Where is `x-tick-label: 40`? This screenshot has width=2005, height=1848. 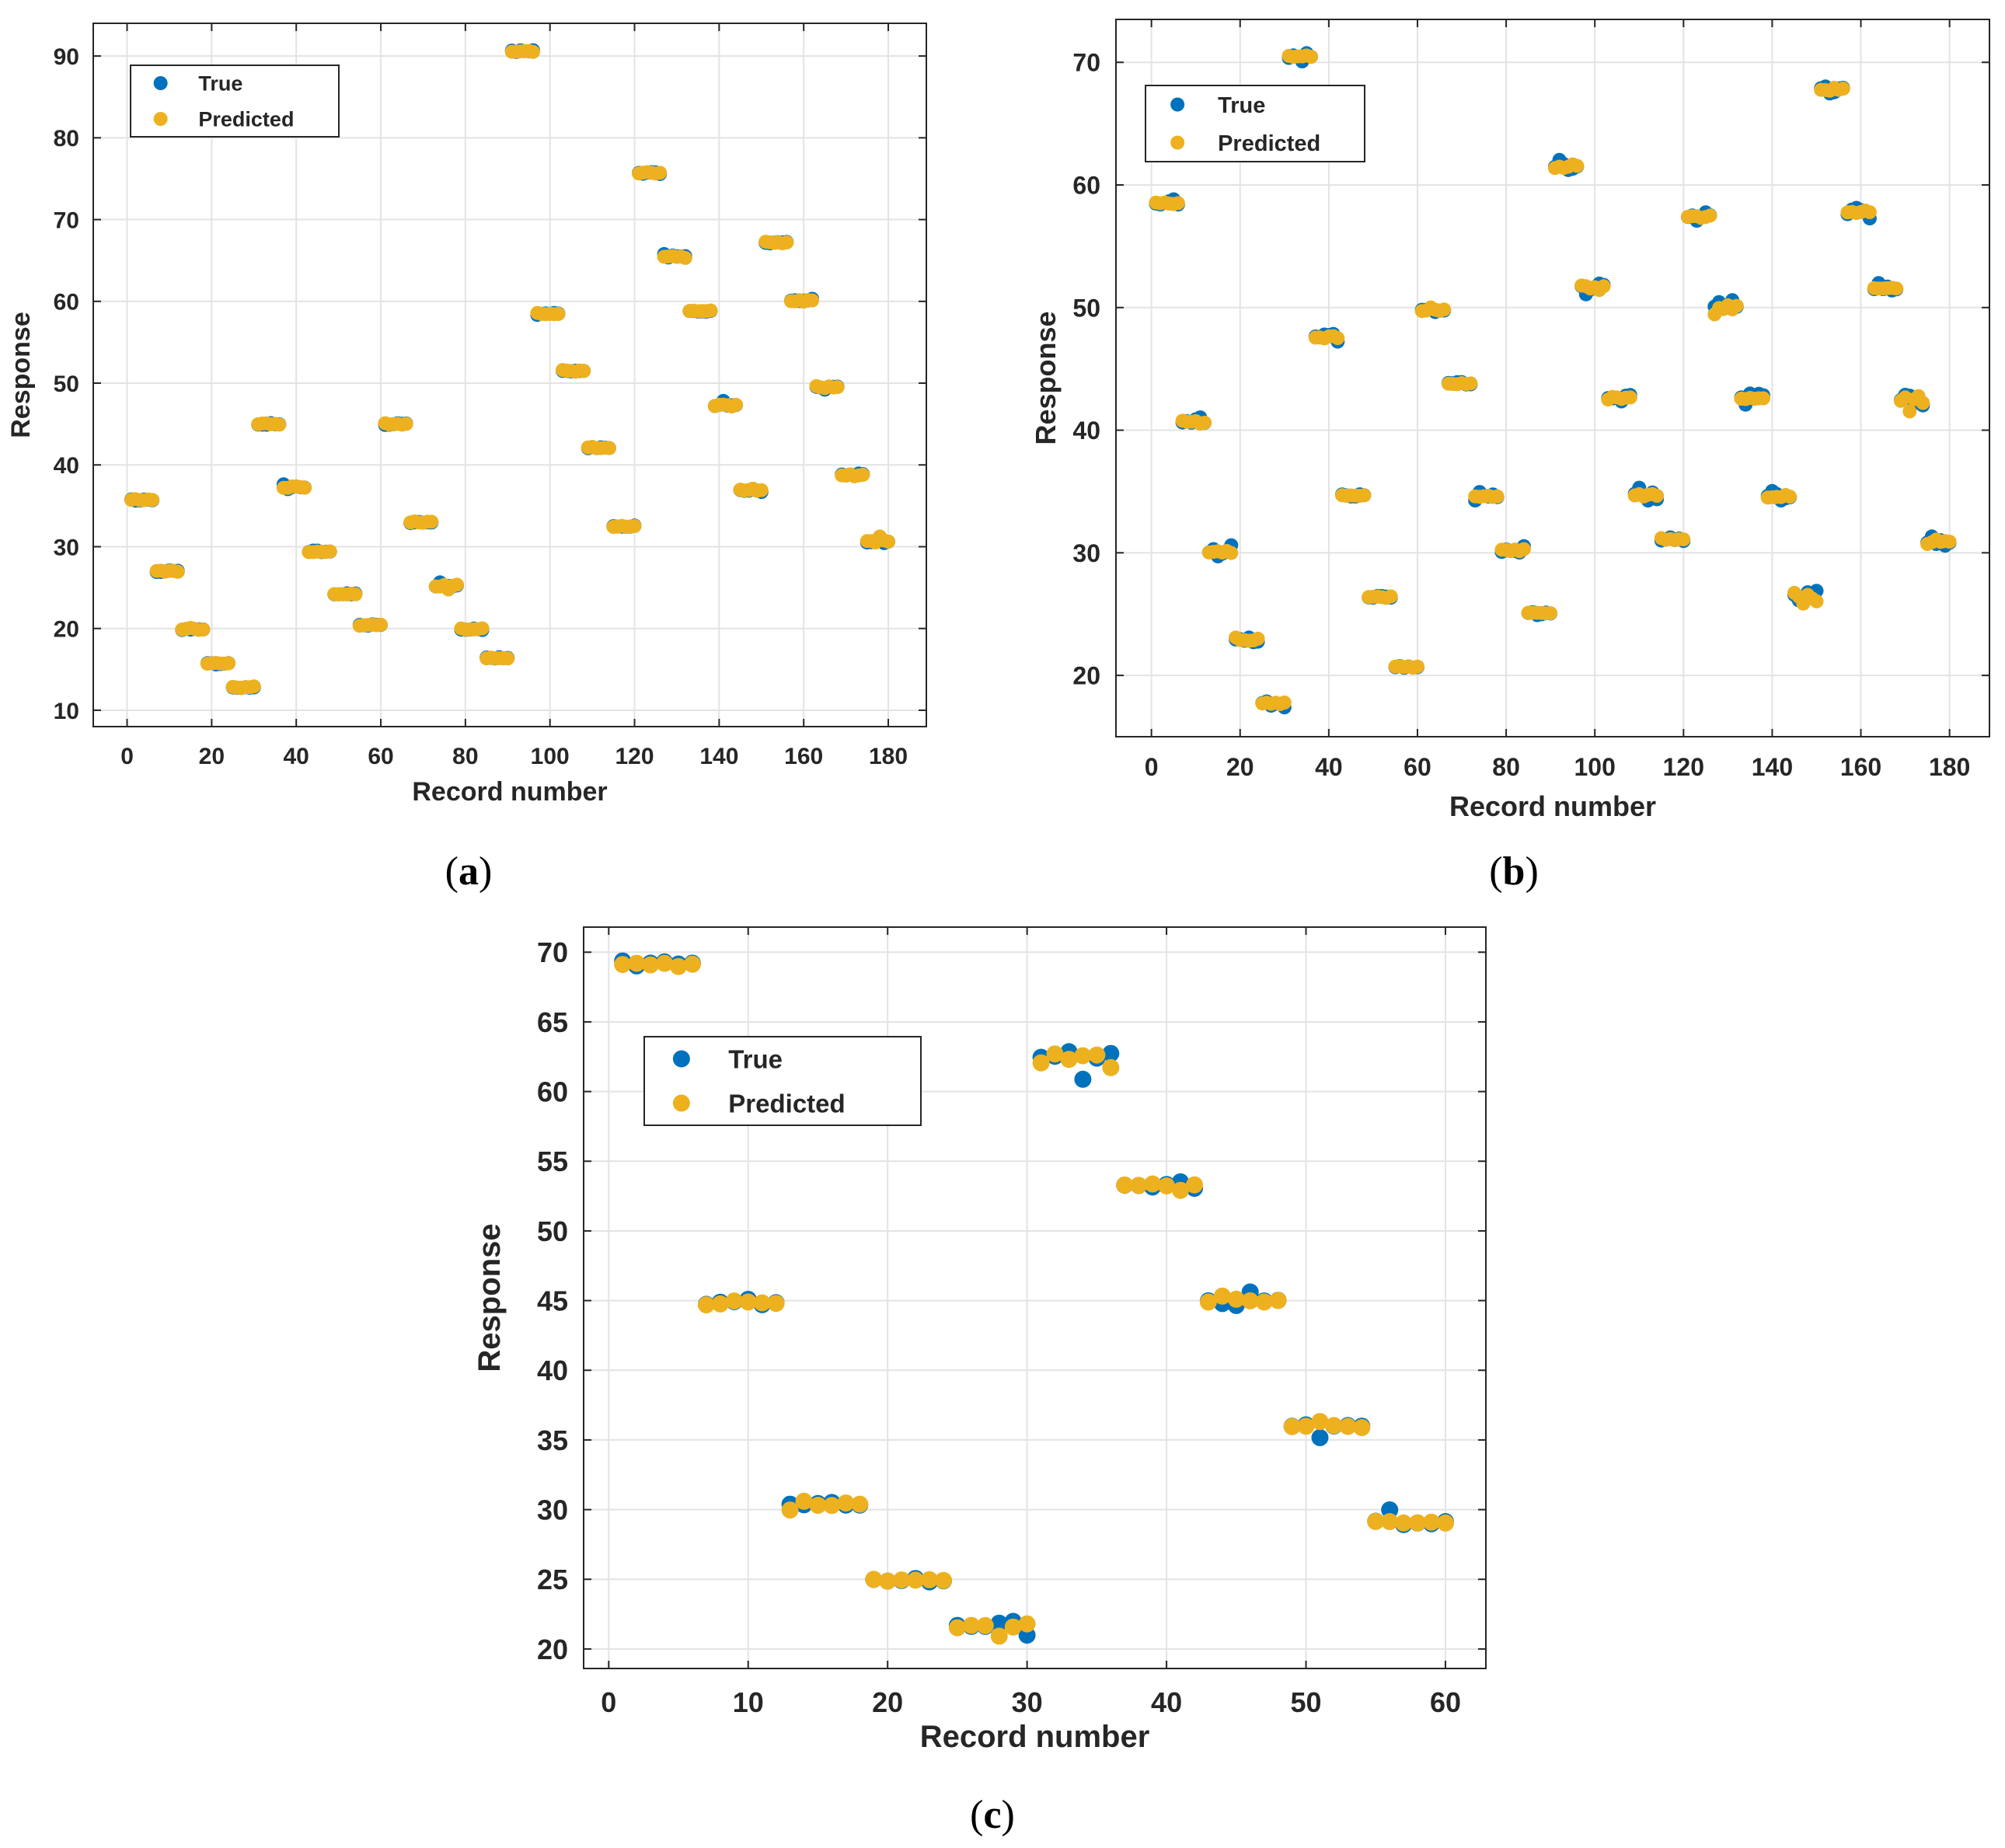
x-tick-label: 40 is located at coordinates (297, 756).